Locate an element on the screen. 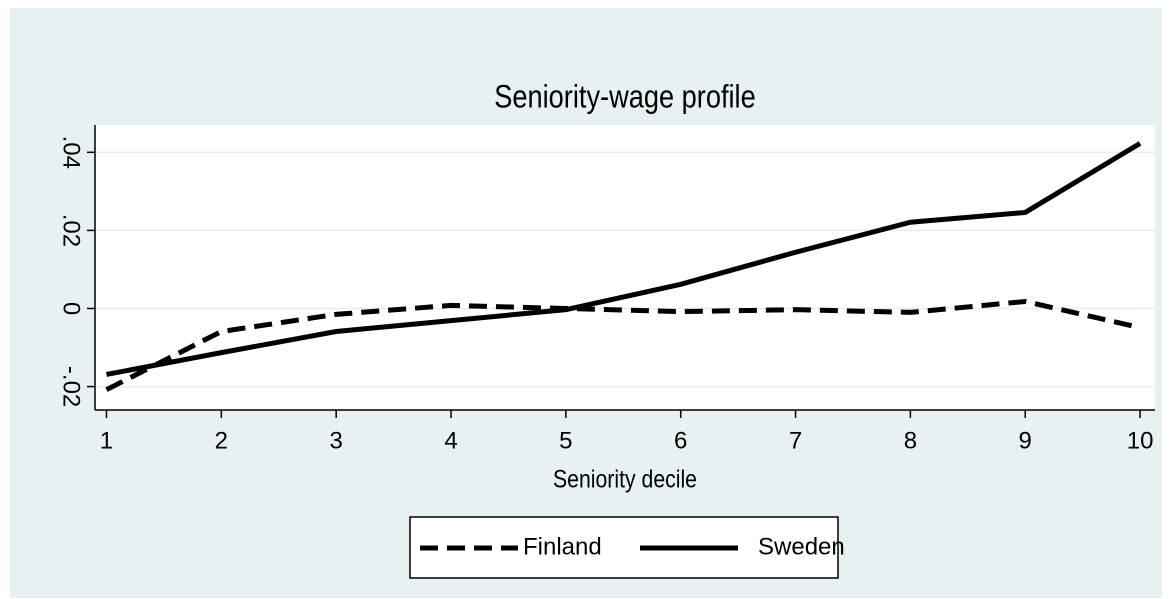  chart-title: Seniority-wage profile is located at coordinates (624, 97).